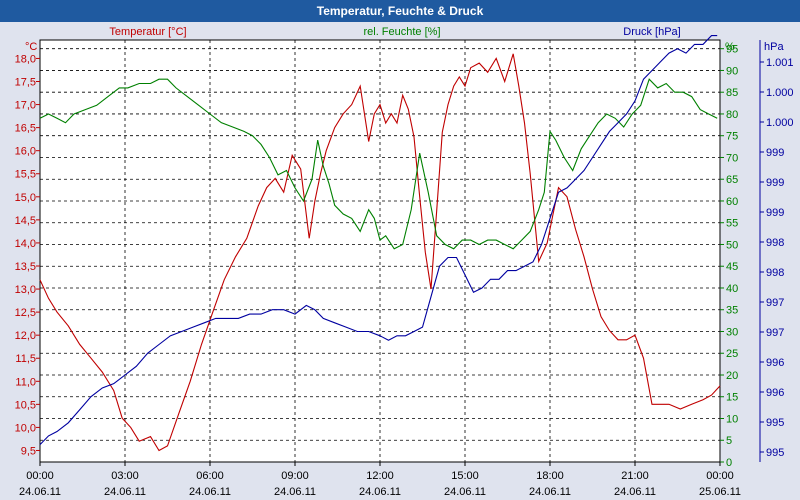 This screenshot has width=800, height=500. What do you see at coordinates (732, 245) in the screenshot?
I see `humidity-tick-label: 50` at bounding box center [732, 245].